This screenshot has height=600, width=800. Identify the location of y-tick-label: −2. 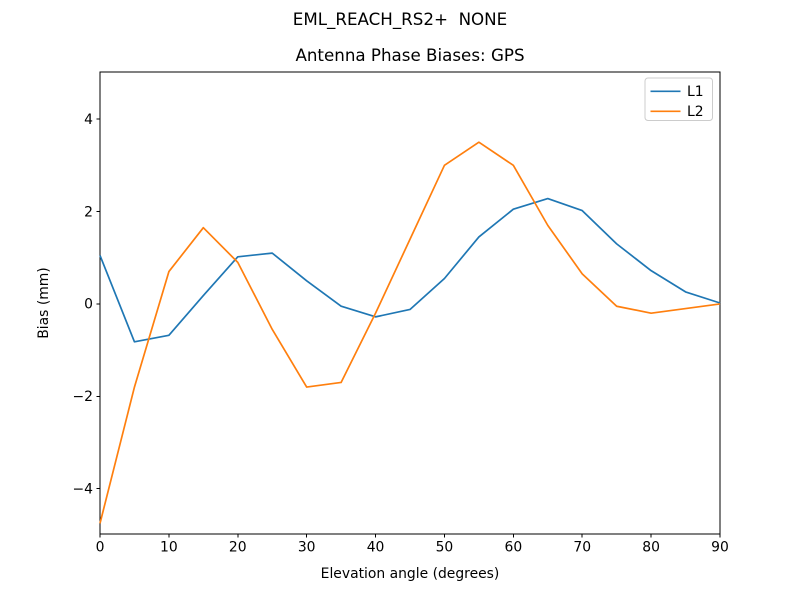
(83, 397).